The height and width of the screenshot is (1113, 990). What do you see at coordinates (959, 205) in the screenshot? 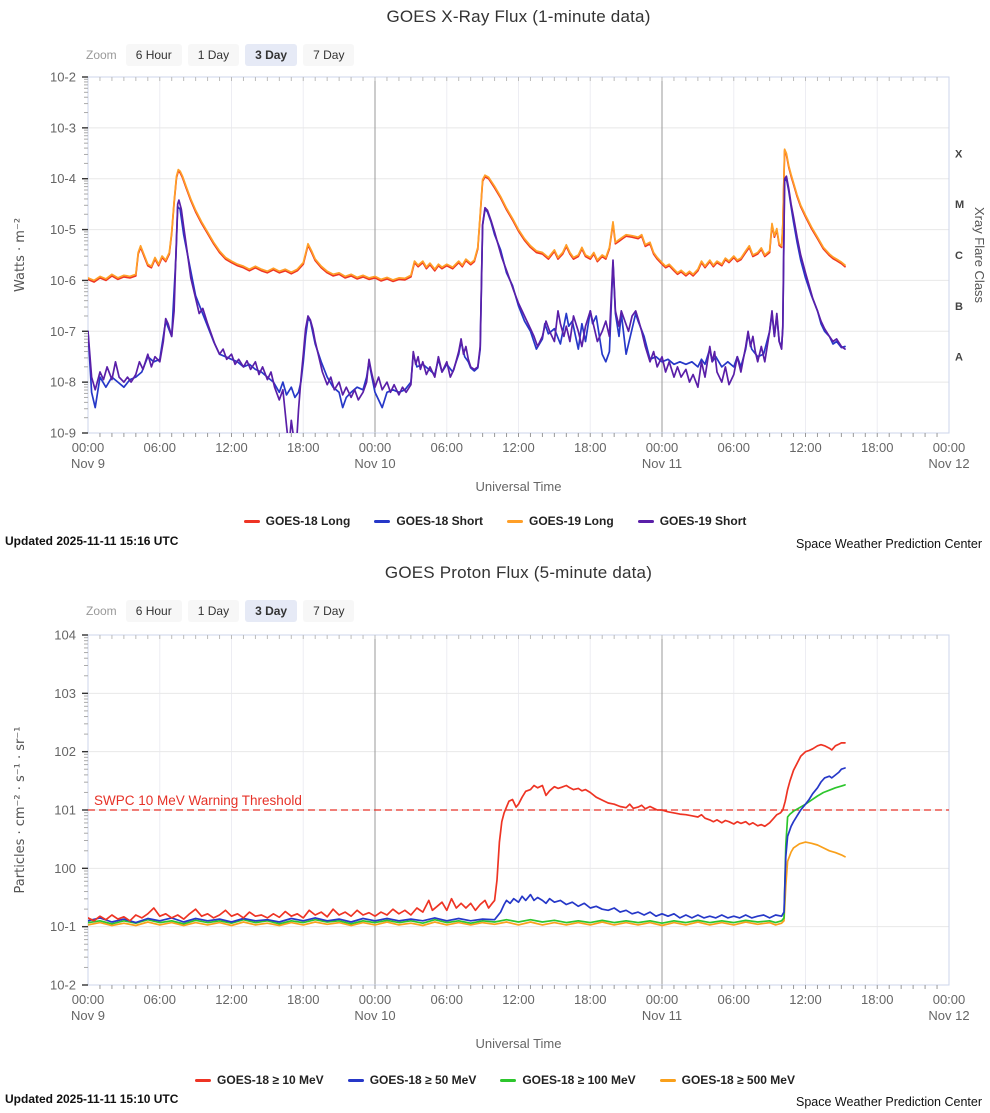
I see `flare-class-label: M` at bounding box center [959, 205].